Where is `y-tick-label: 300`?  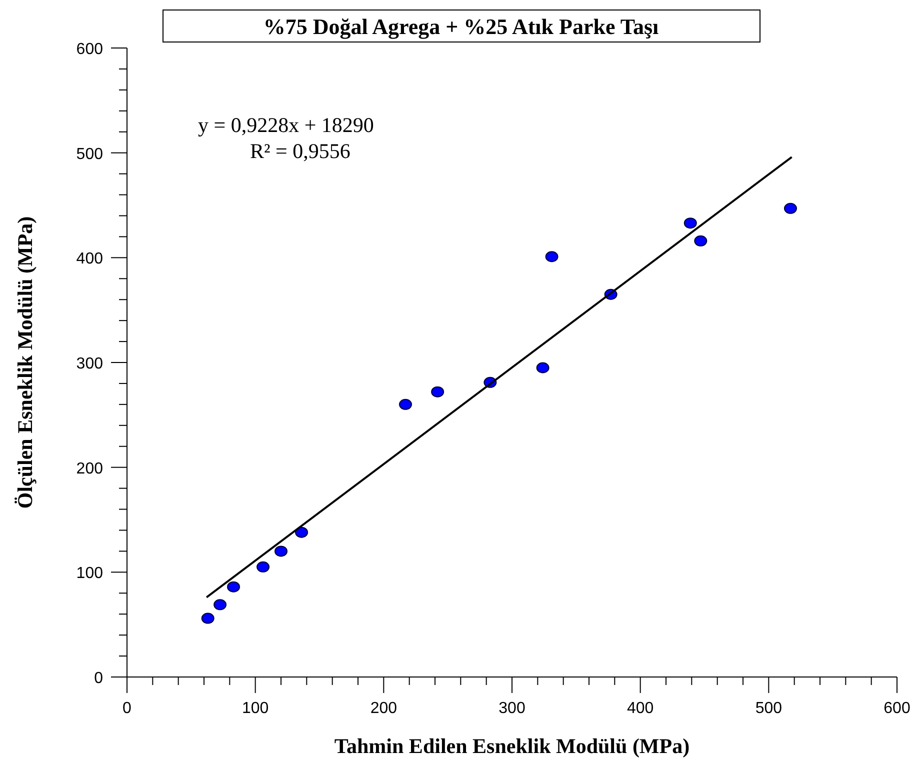
y-tick-label: 300 is located at coordinates (90, 364).